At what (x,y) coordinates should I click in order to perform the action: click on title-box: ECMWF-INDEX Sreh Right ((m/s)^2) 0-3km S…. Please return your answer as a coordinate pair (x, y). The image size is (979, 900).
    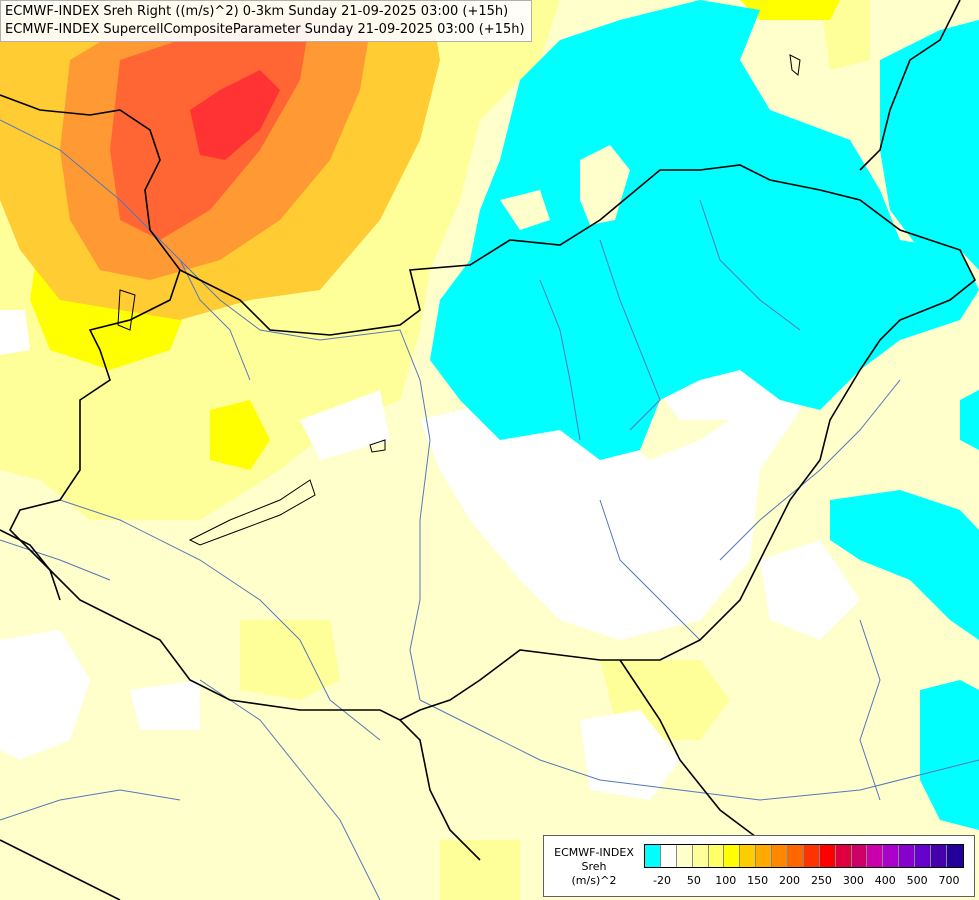
    Looking at the image, I should click on (266, 21).